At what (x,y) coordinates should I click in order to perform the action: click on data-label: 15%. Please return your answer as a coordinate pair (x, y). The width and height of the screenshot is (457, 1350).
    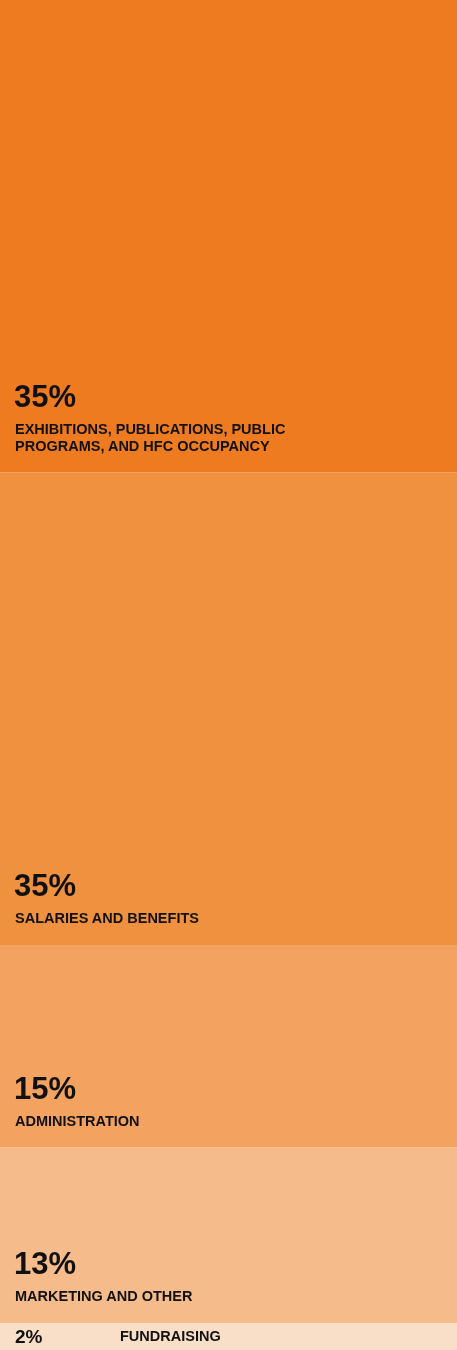
    Looking at the image, I should click on (45, 1088).